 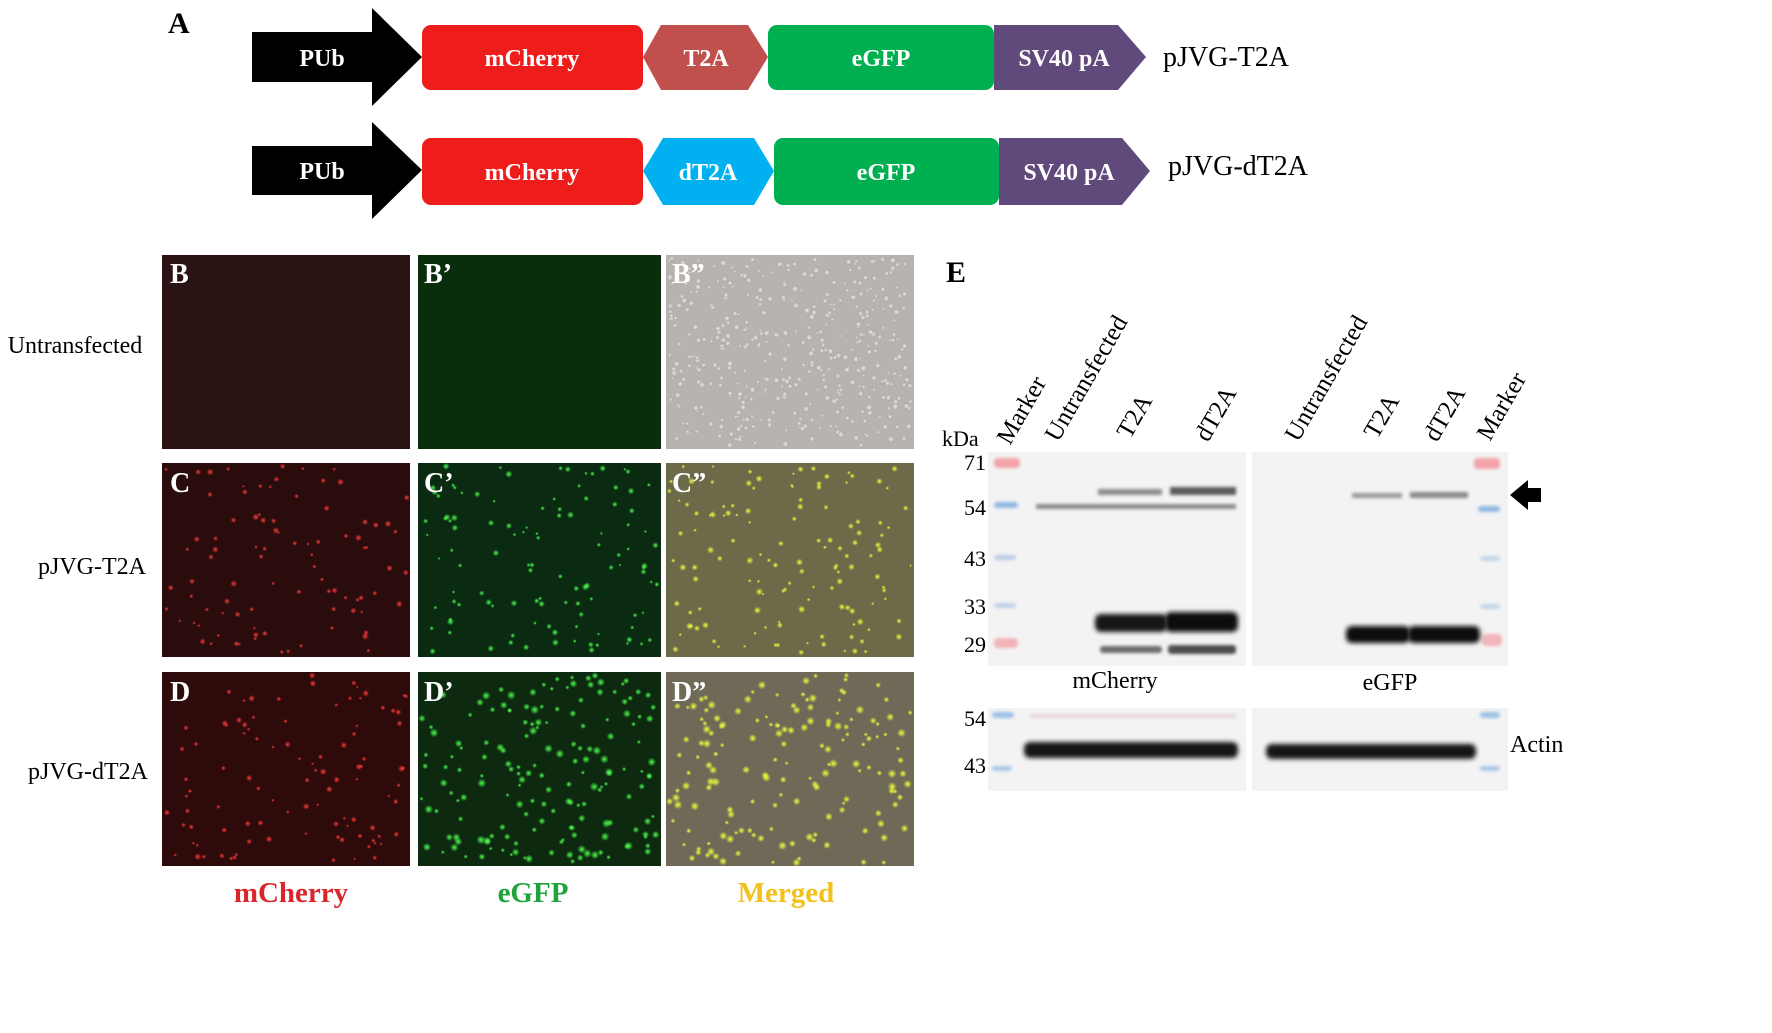 I want to click on row-label: pJVG-dT2A, so click(x=88, y=772).